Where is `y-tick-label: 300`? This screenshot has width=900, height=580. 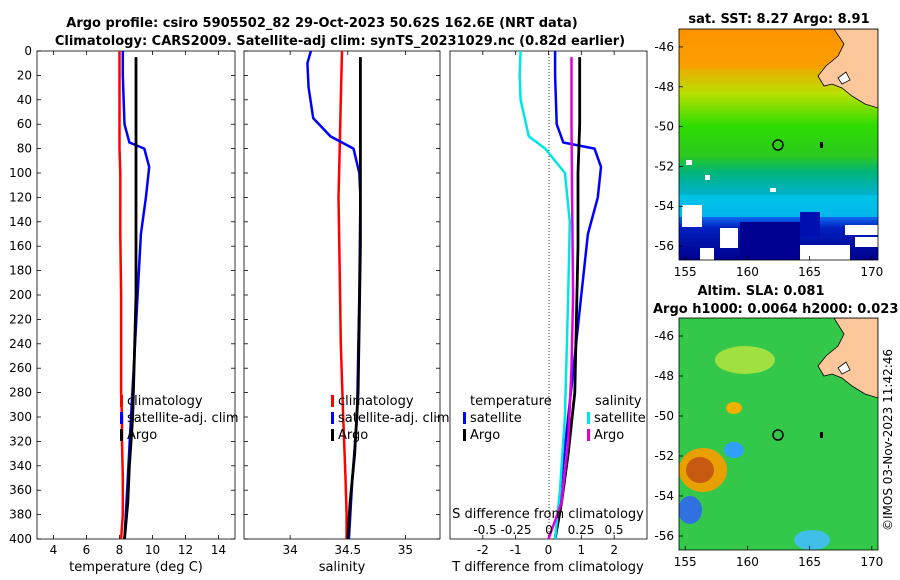 y-tick-label: 300 is located at coordinates (20, 417).